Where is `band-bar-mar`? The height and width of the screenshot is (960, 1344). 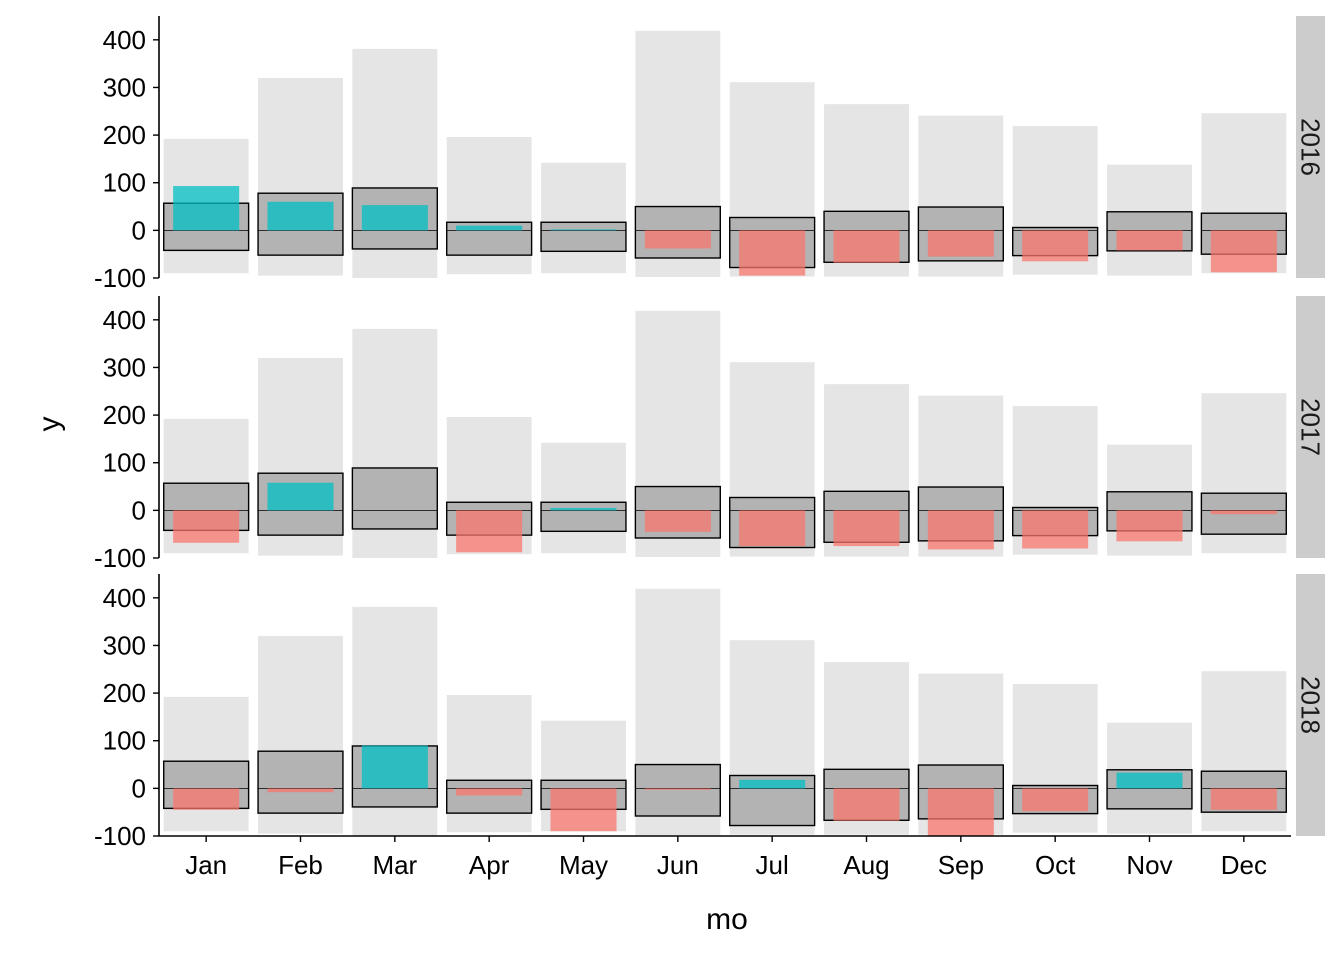 band-bar-mar is located at coordinates (394, 498).